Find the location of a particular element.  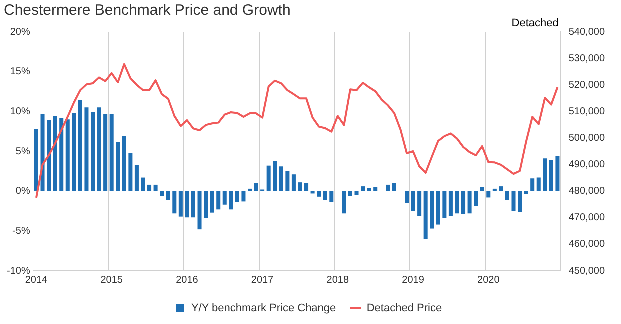

y-tick-label: 20% is located at coordinates (20, 32).